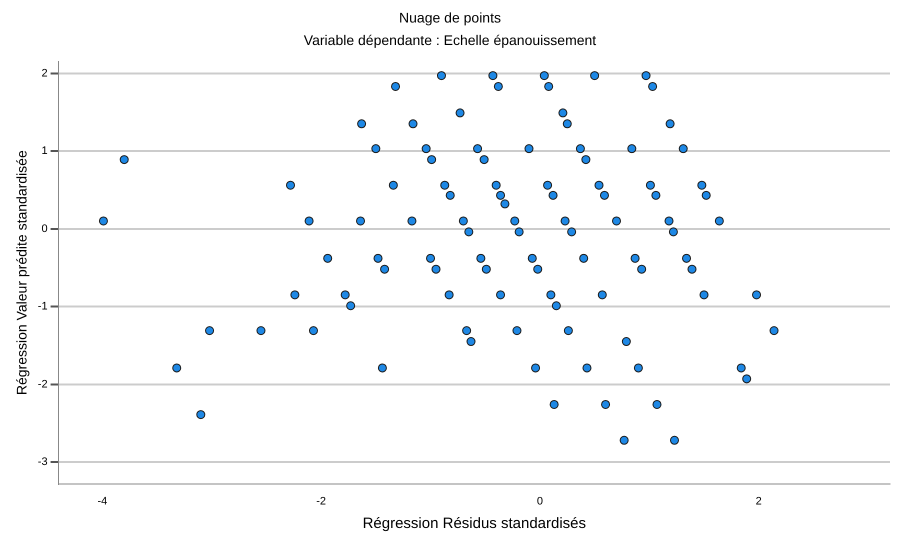 The height and width of the screenshot is (545, 912). Describe the element at coordinates (759, 501) in the screenshot. I see `x-tick-label: 2` at that location.